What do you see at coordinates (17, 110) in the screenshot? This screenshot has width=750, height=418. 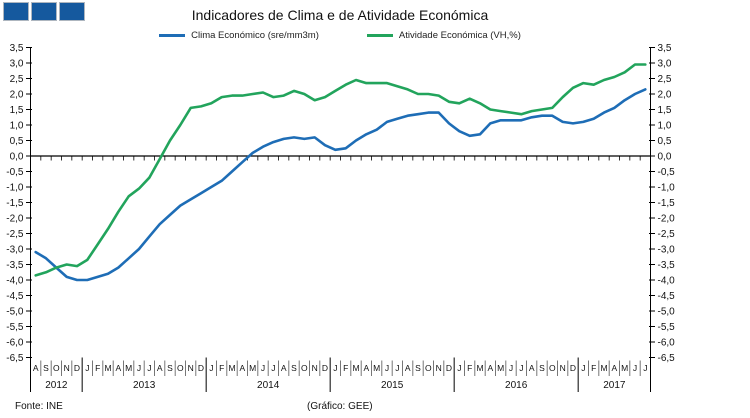 I see `y-axis-label-left: 1,5` at bounding box center [17, 110].